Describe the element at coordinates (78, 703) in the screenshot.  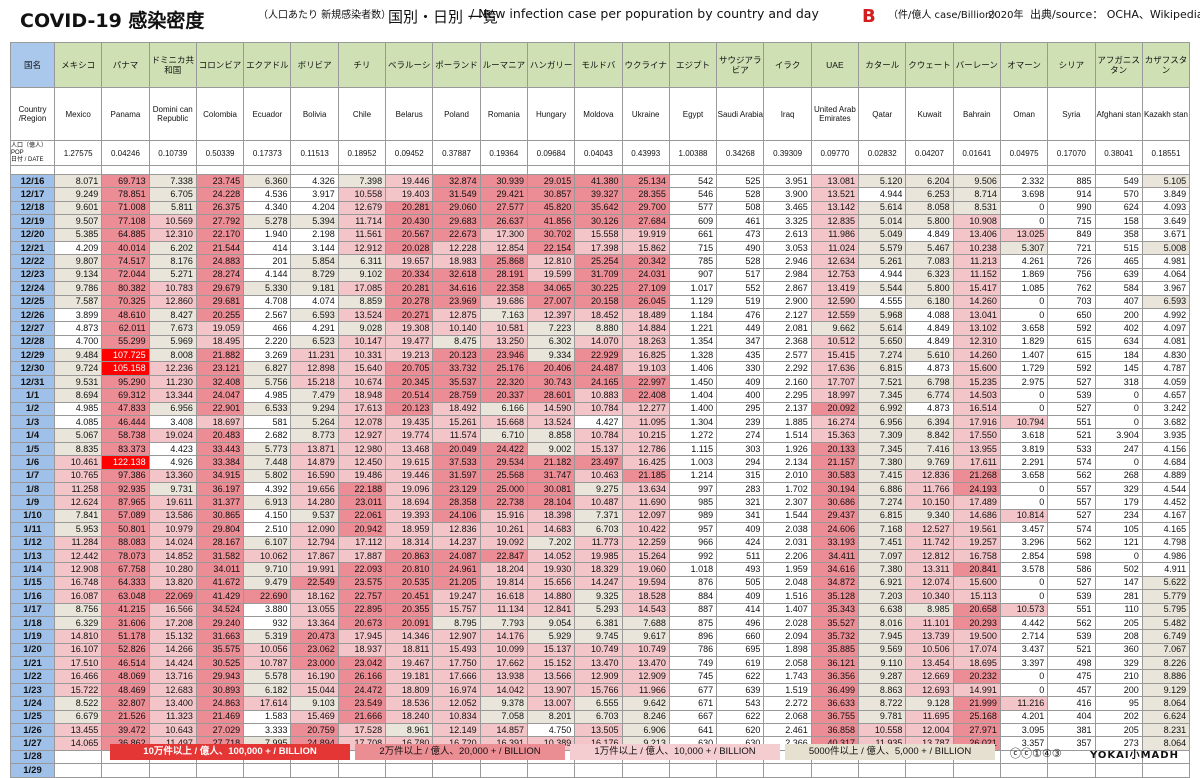
I see `value-cell: 8.522` at that location.